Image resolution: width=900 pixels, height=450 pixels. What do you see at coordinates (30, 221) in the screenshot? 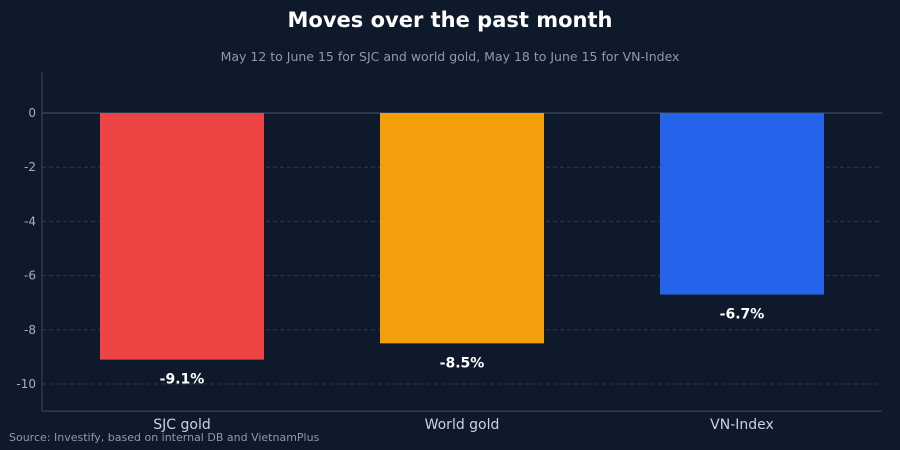
I see `y-tick-label: -4` at bounding box center [30, 221].